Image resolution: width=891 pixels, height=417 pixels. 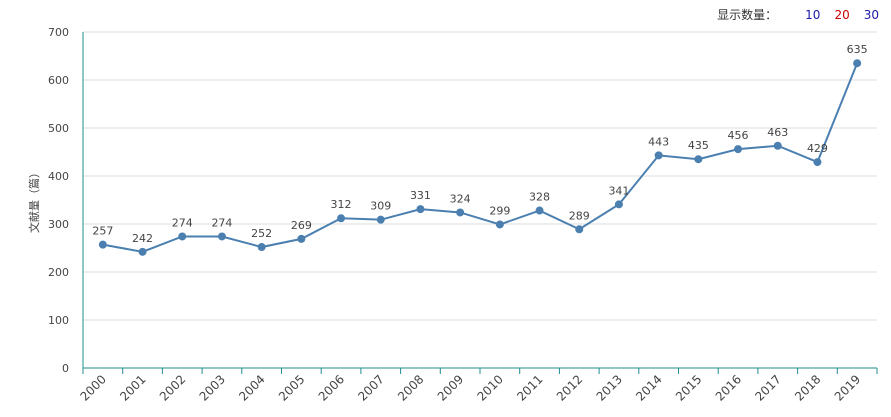 What do you see at coordinates (102, 231) in the screenshot?
I see `data-label: 257` at bounding box center [102, 231].